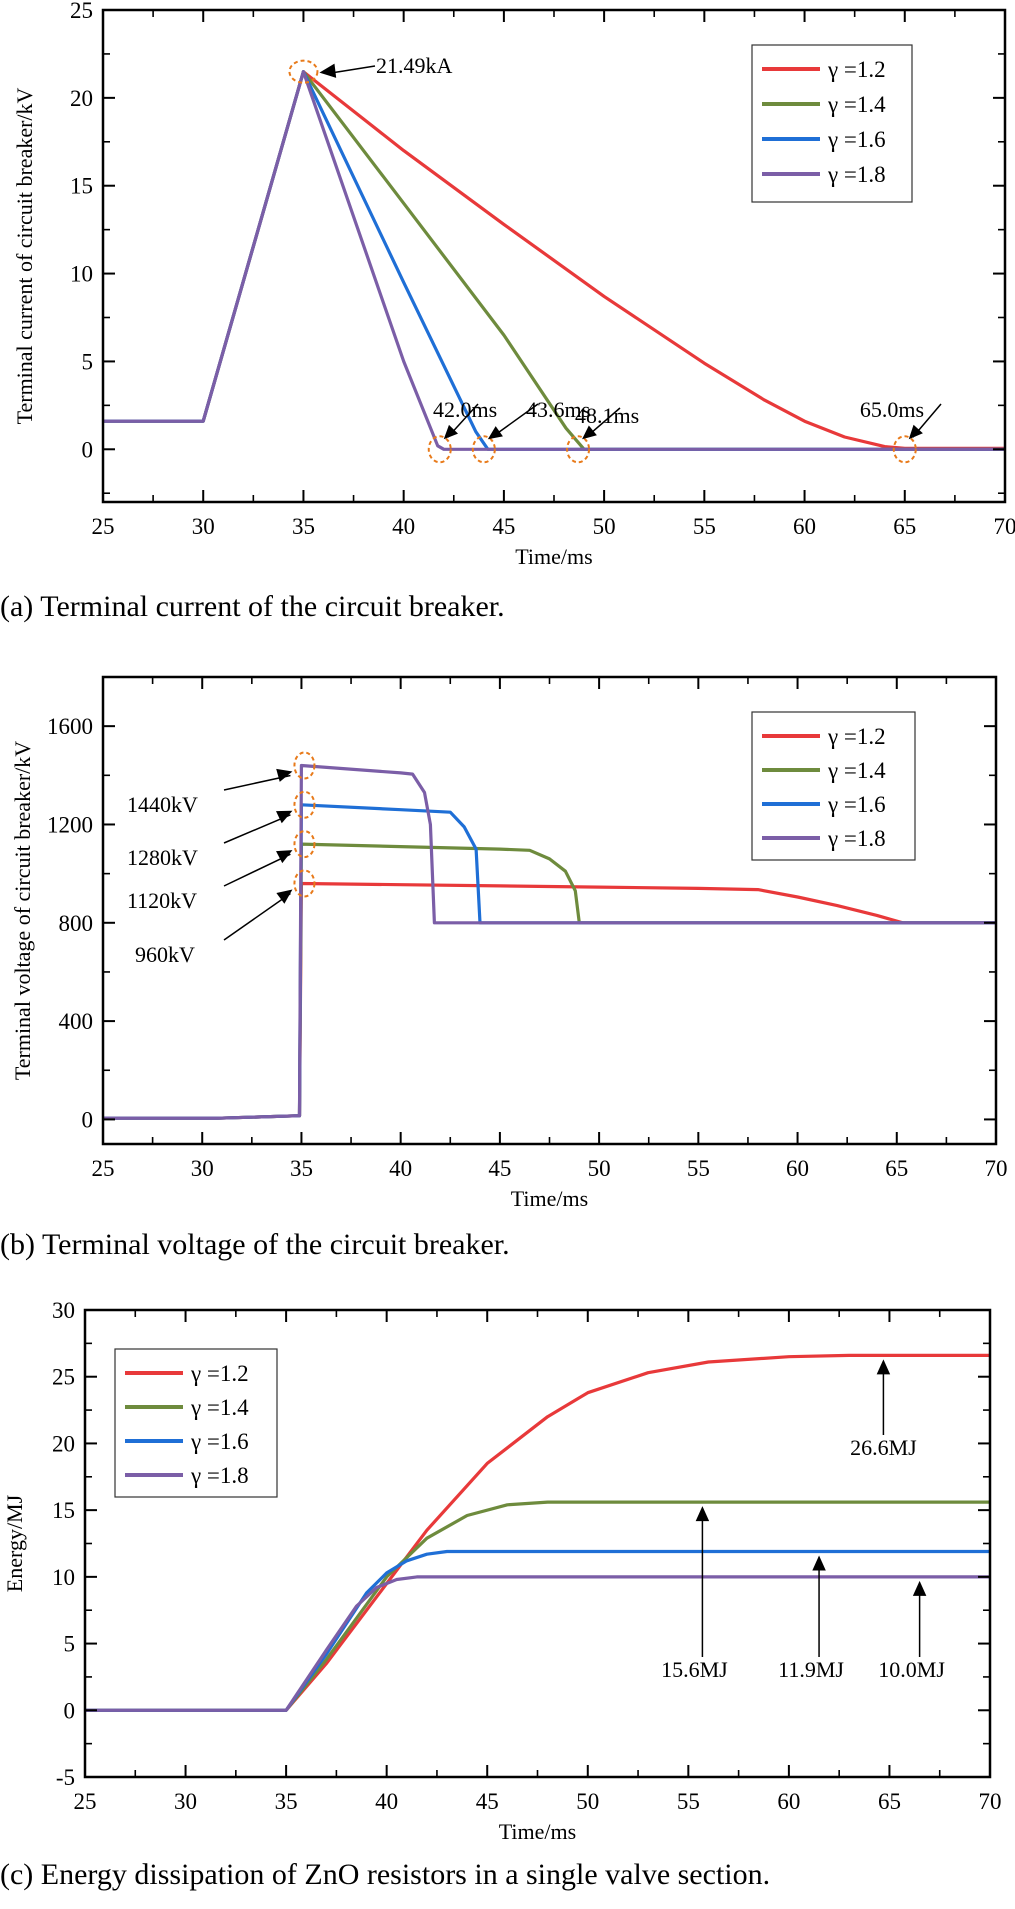 The width and height of the screenshot is (1015, 1909). I want to click on annotation-zero-time: 43.6ms, so click(558, 409).